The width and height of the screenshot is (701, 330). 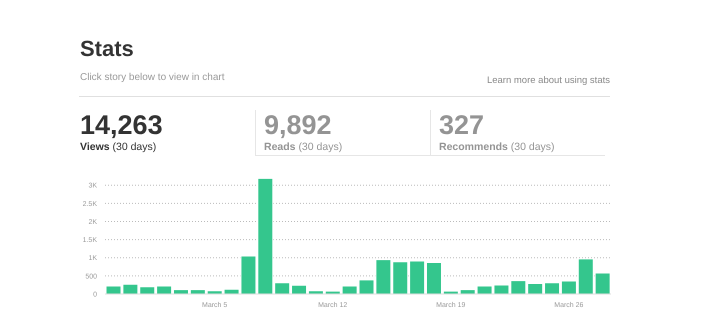 I want to click on chart-title: Stats, so click(x=107, y=49).